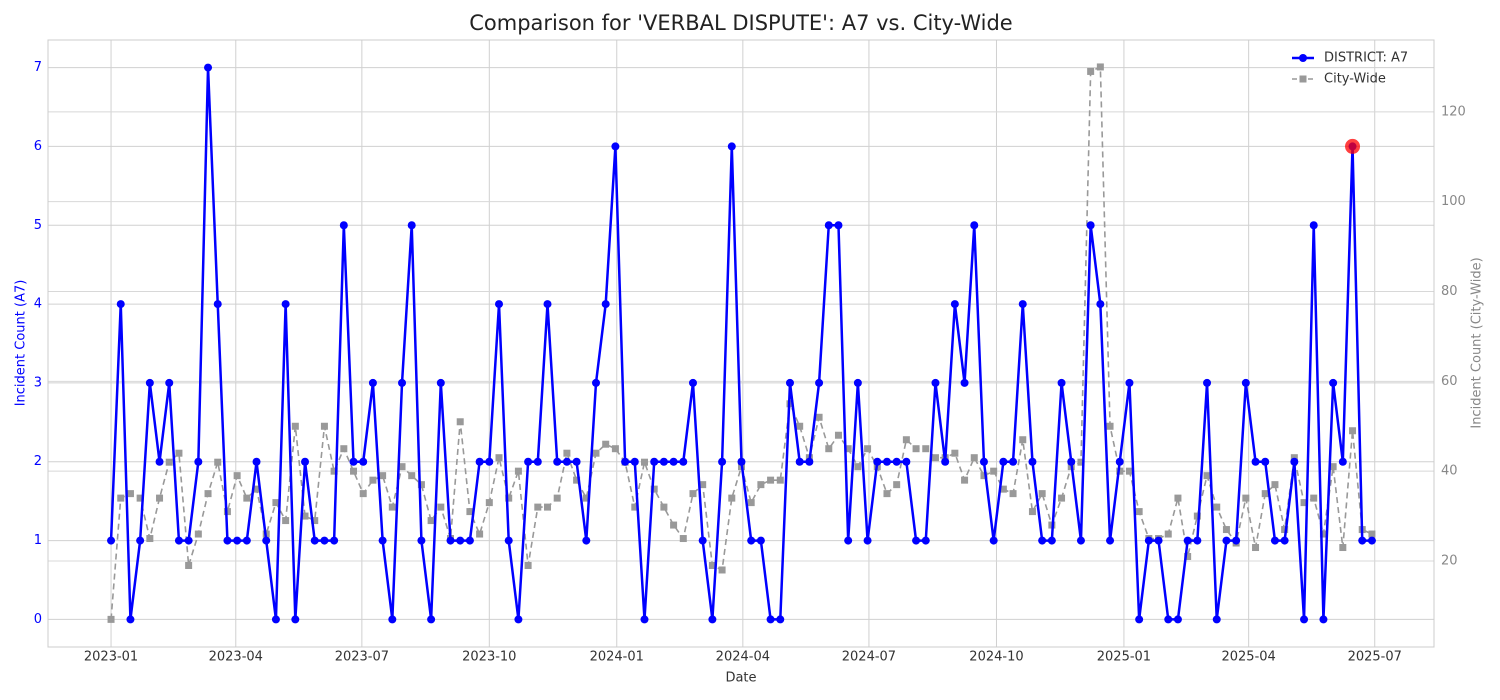 The height and width of the screenshot is (700, 1500). Describe the element at coordinates (362, 657) in the screenshot. I see `x-tick-label: 2023-07` at that location.